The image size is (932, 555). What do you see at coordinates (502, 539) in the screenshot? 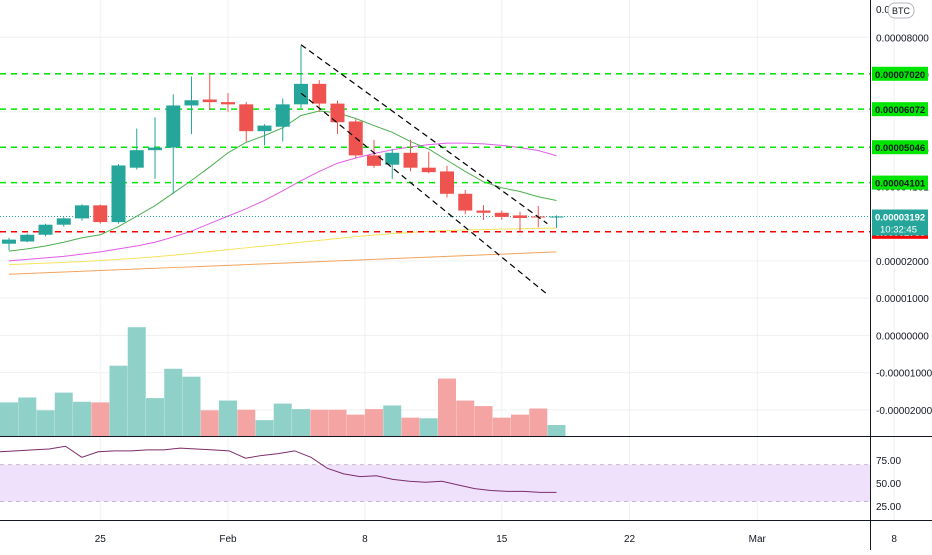
I see `x-tick-label: 15` at bounding box center [502, 539].